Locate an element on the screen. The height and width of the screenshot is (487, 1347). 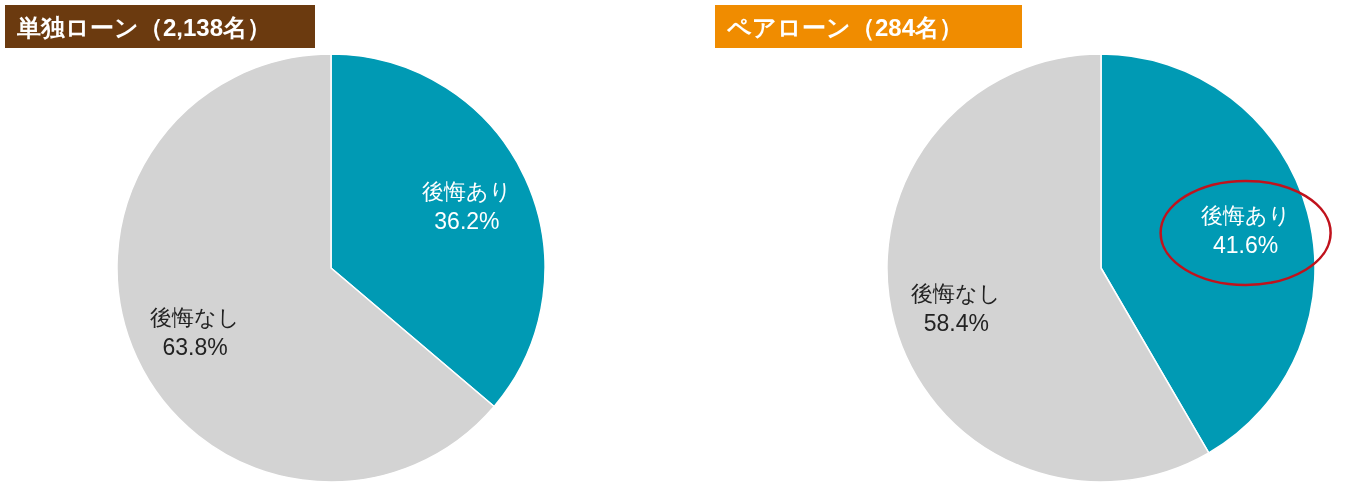
data-label: 58.4% is located at coordinates (956, 323).